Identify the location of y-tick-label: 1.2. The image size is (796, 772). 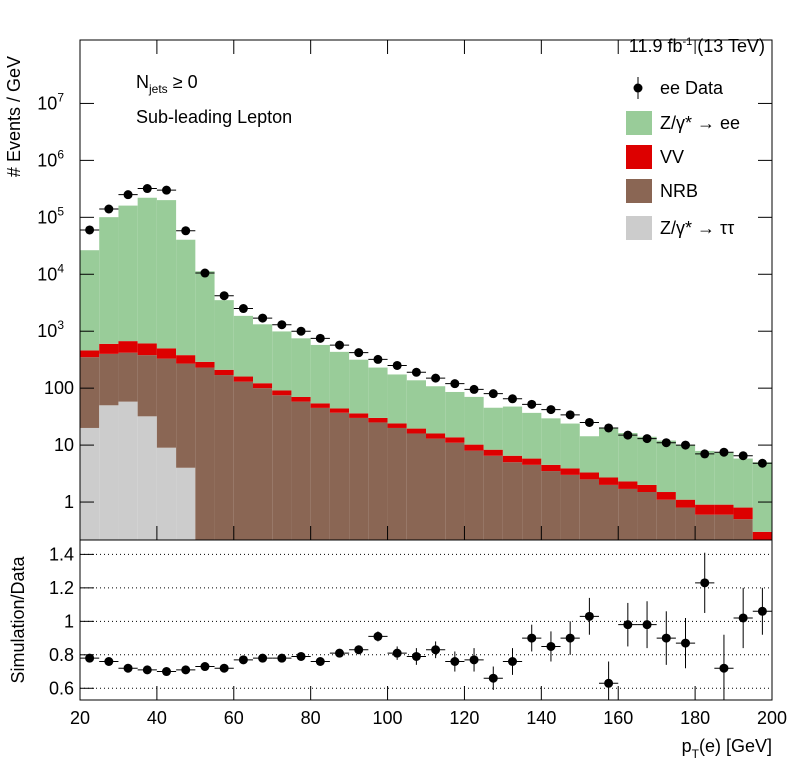
(61, 588).